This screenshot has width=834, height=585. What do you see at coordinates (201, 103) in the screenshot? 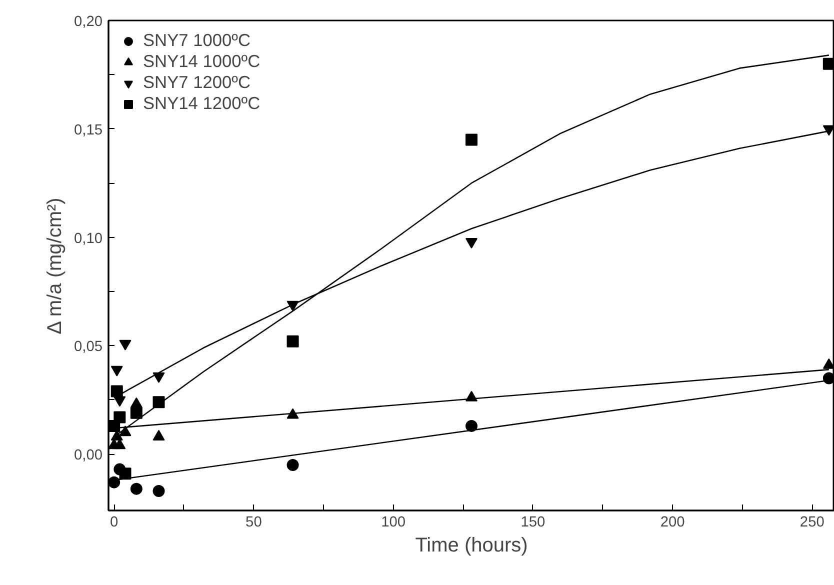
I see `legend-label: SNY14 1200ºC` at bounding box center [201, 103].